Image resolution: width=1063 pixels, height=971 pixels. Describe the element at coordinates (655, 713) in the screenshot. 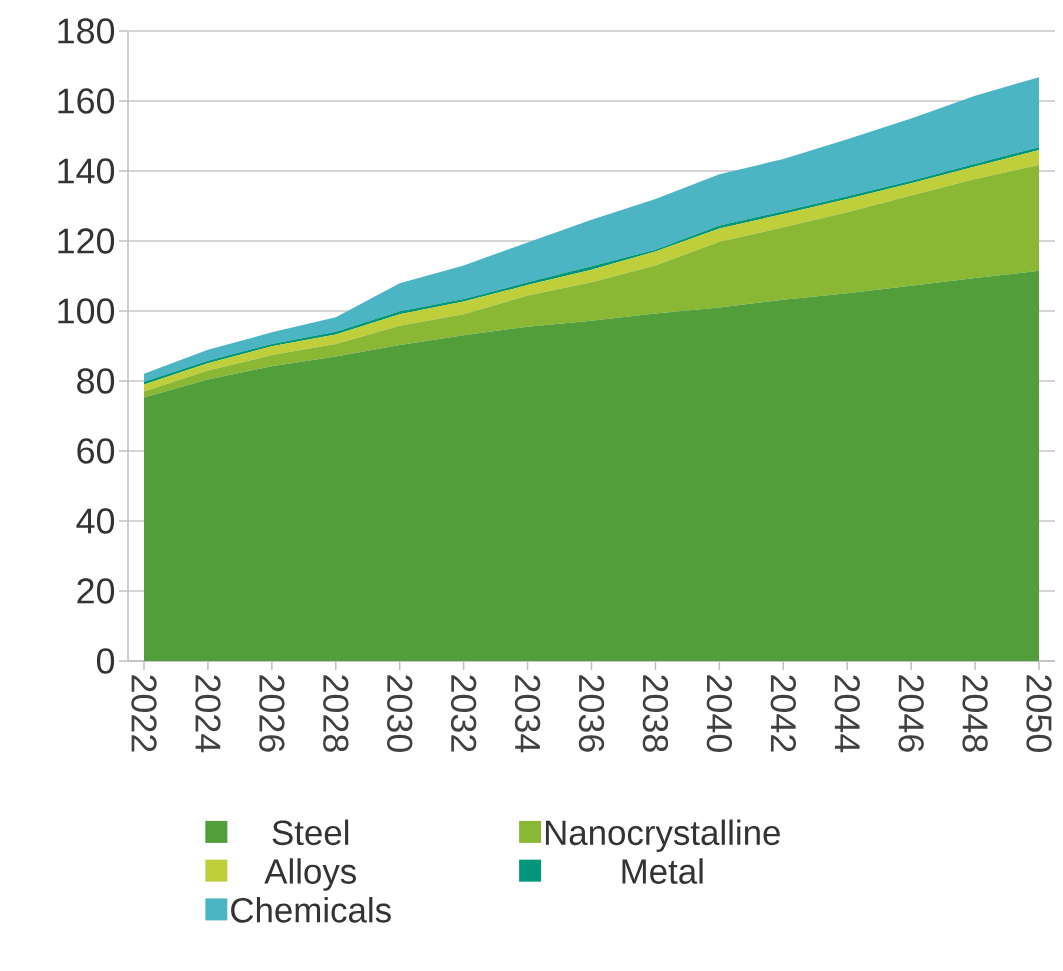

I see `x-tick-label: 2038` at that location.